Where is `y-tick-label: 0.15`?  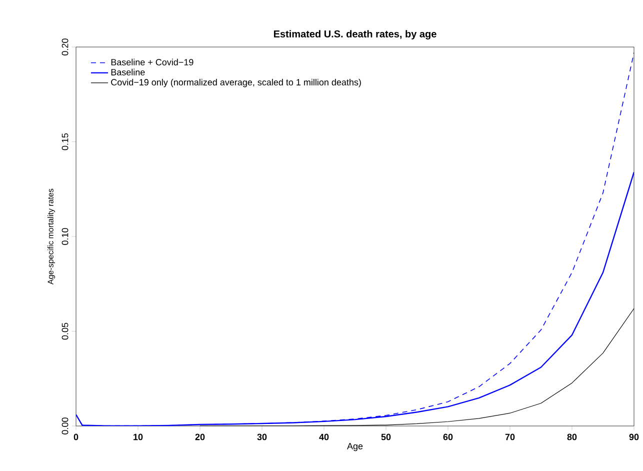 y-tick-label: 0.15 is located at coordinates (65, 141).